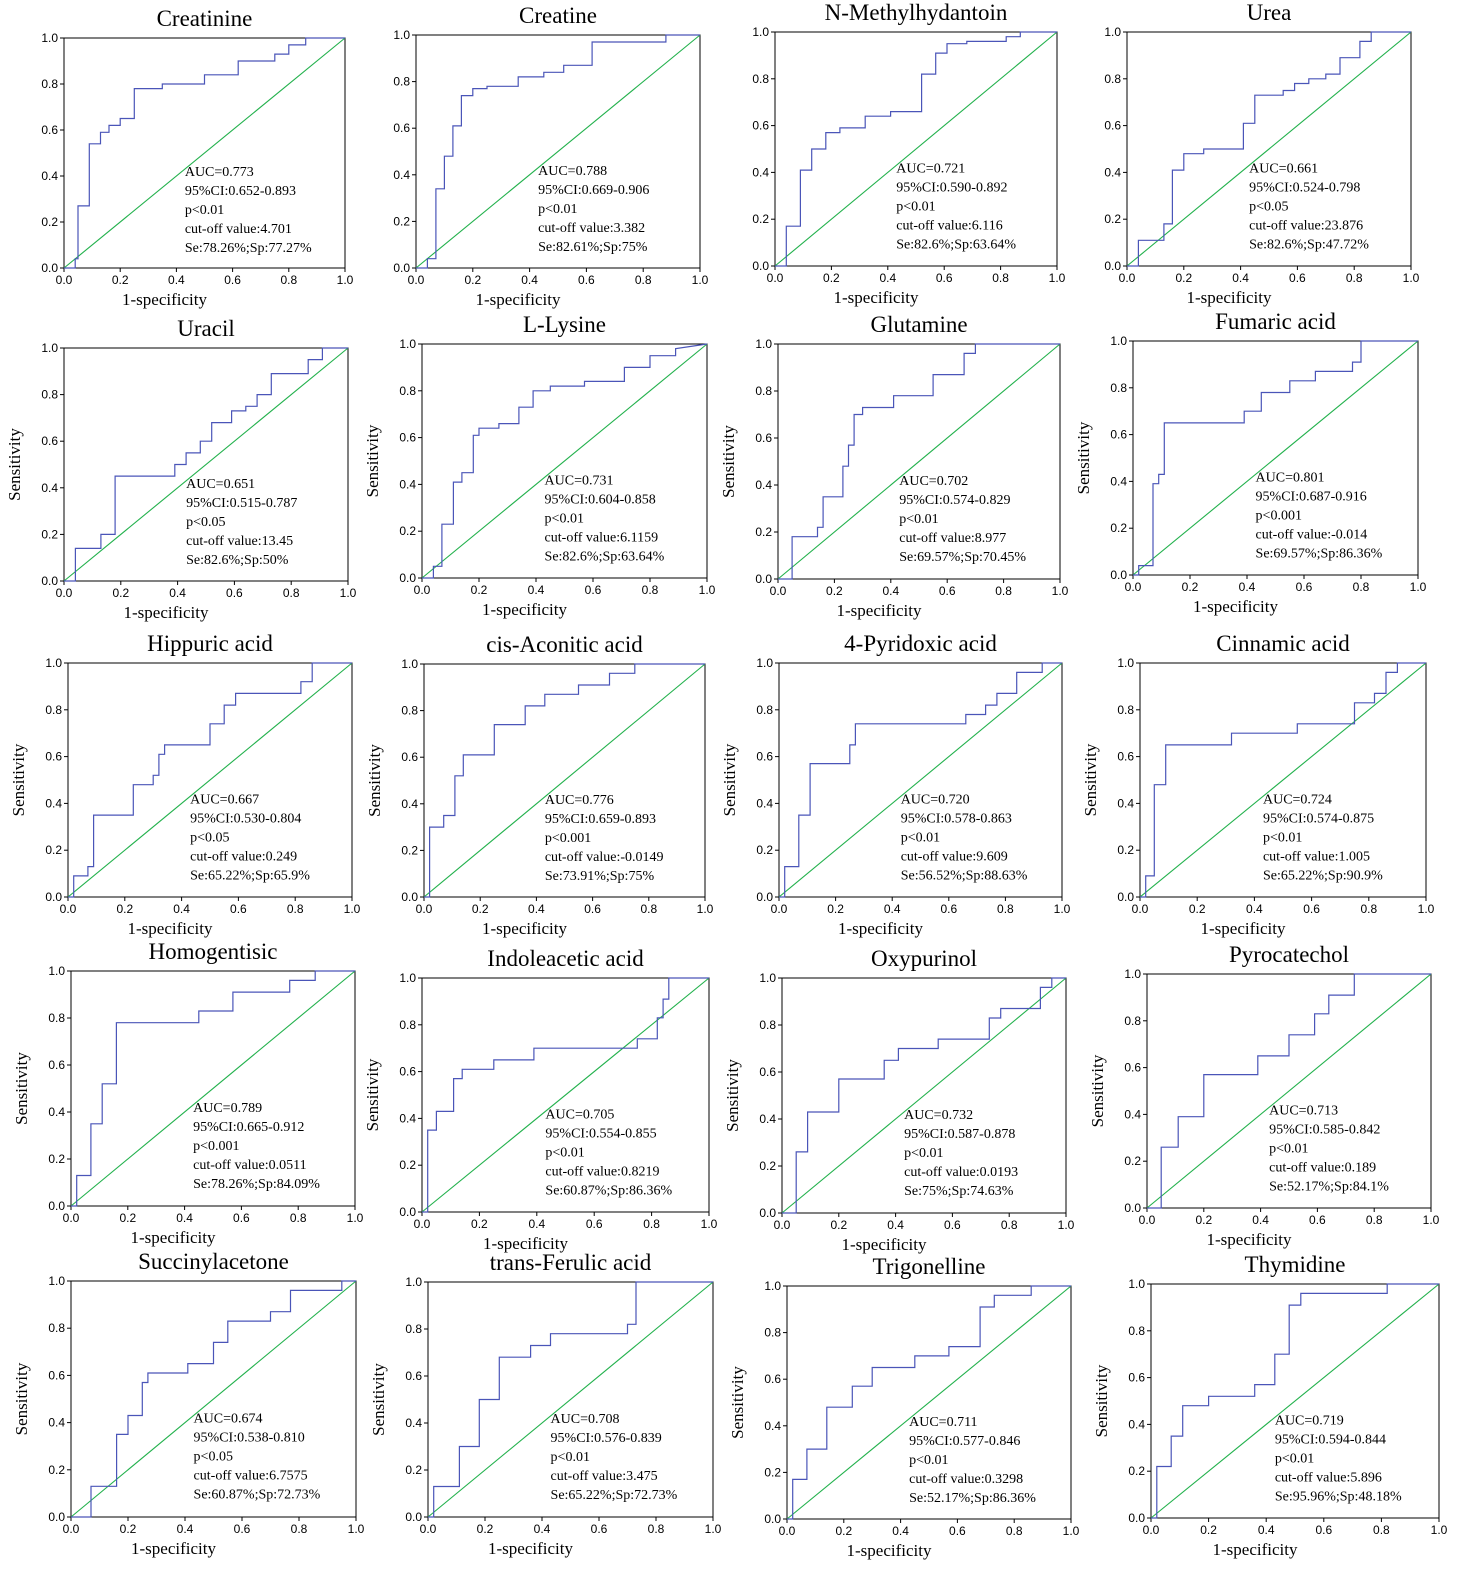  What do you see at coordinates (1303, 1110) in the screenshot?
I see `annotation-line: AUC=0.713` at bounding box center [1303, 1110].